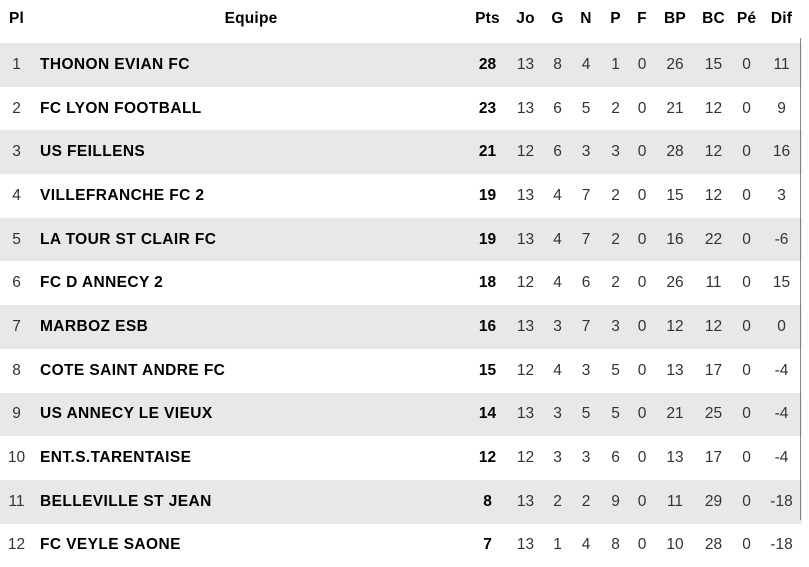 This screenshot has width=809, height=567. What do you see at coordinates (487, 414) in the screenshot?
I see `points-cell: 14` at bounding box center [487, 414].